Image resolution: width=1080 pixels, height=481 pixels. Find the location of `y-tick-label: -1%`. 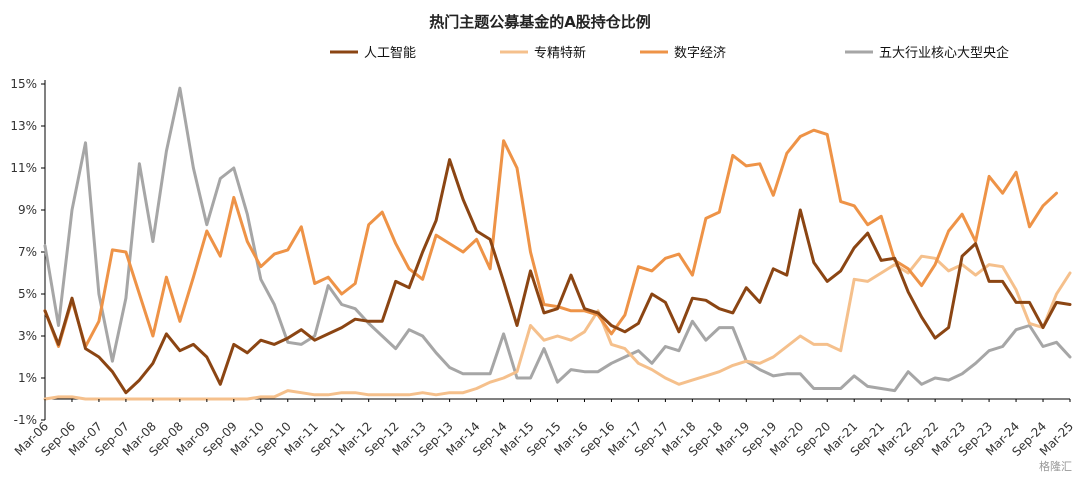

y-tick-label: -1% is located at coordinates (25, 420).